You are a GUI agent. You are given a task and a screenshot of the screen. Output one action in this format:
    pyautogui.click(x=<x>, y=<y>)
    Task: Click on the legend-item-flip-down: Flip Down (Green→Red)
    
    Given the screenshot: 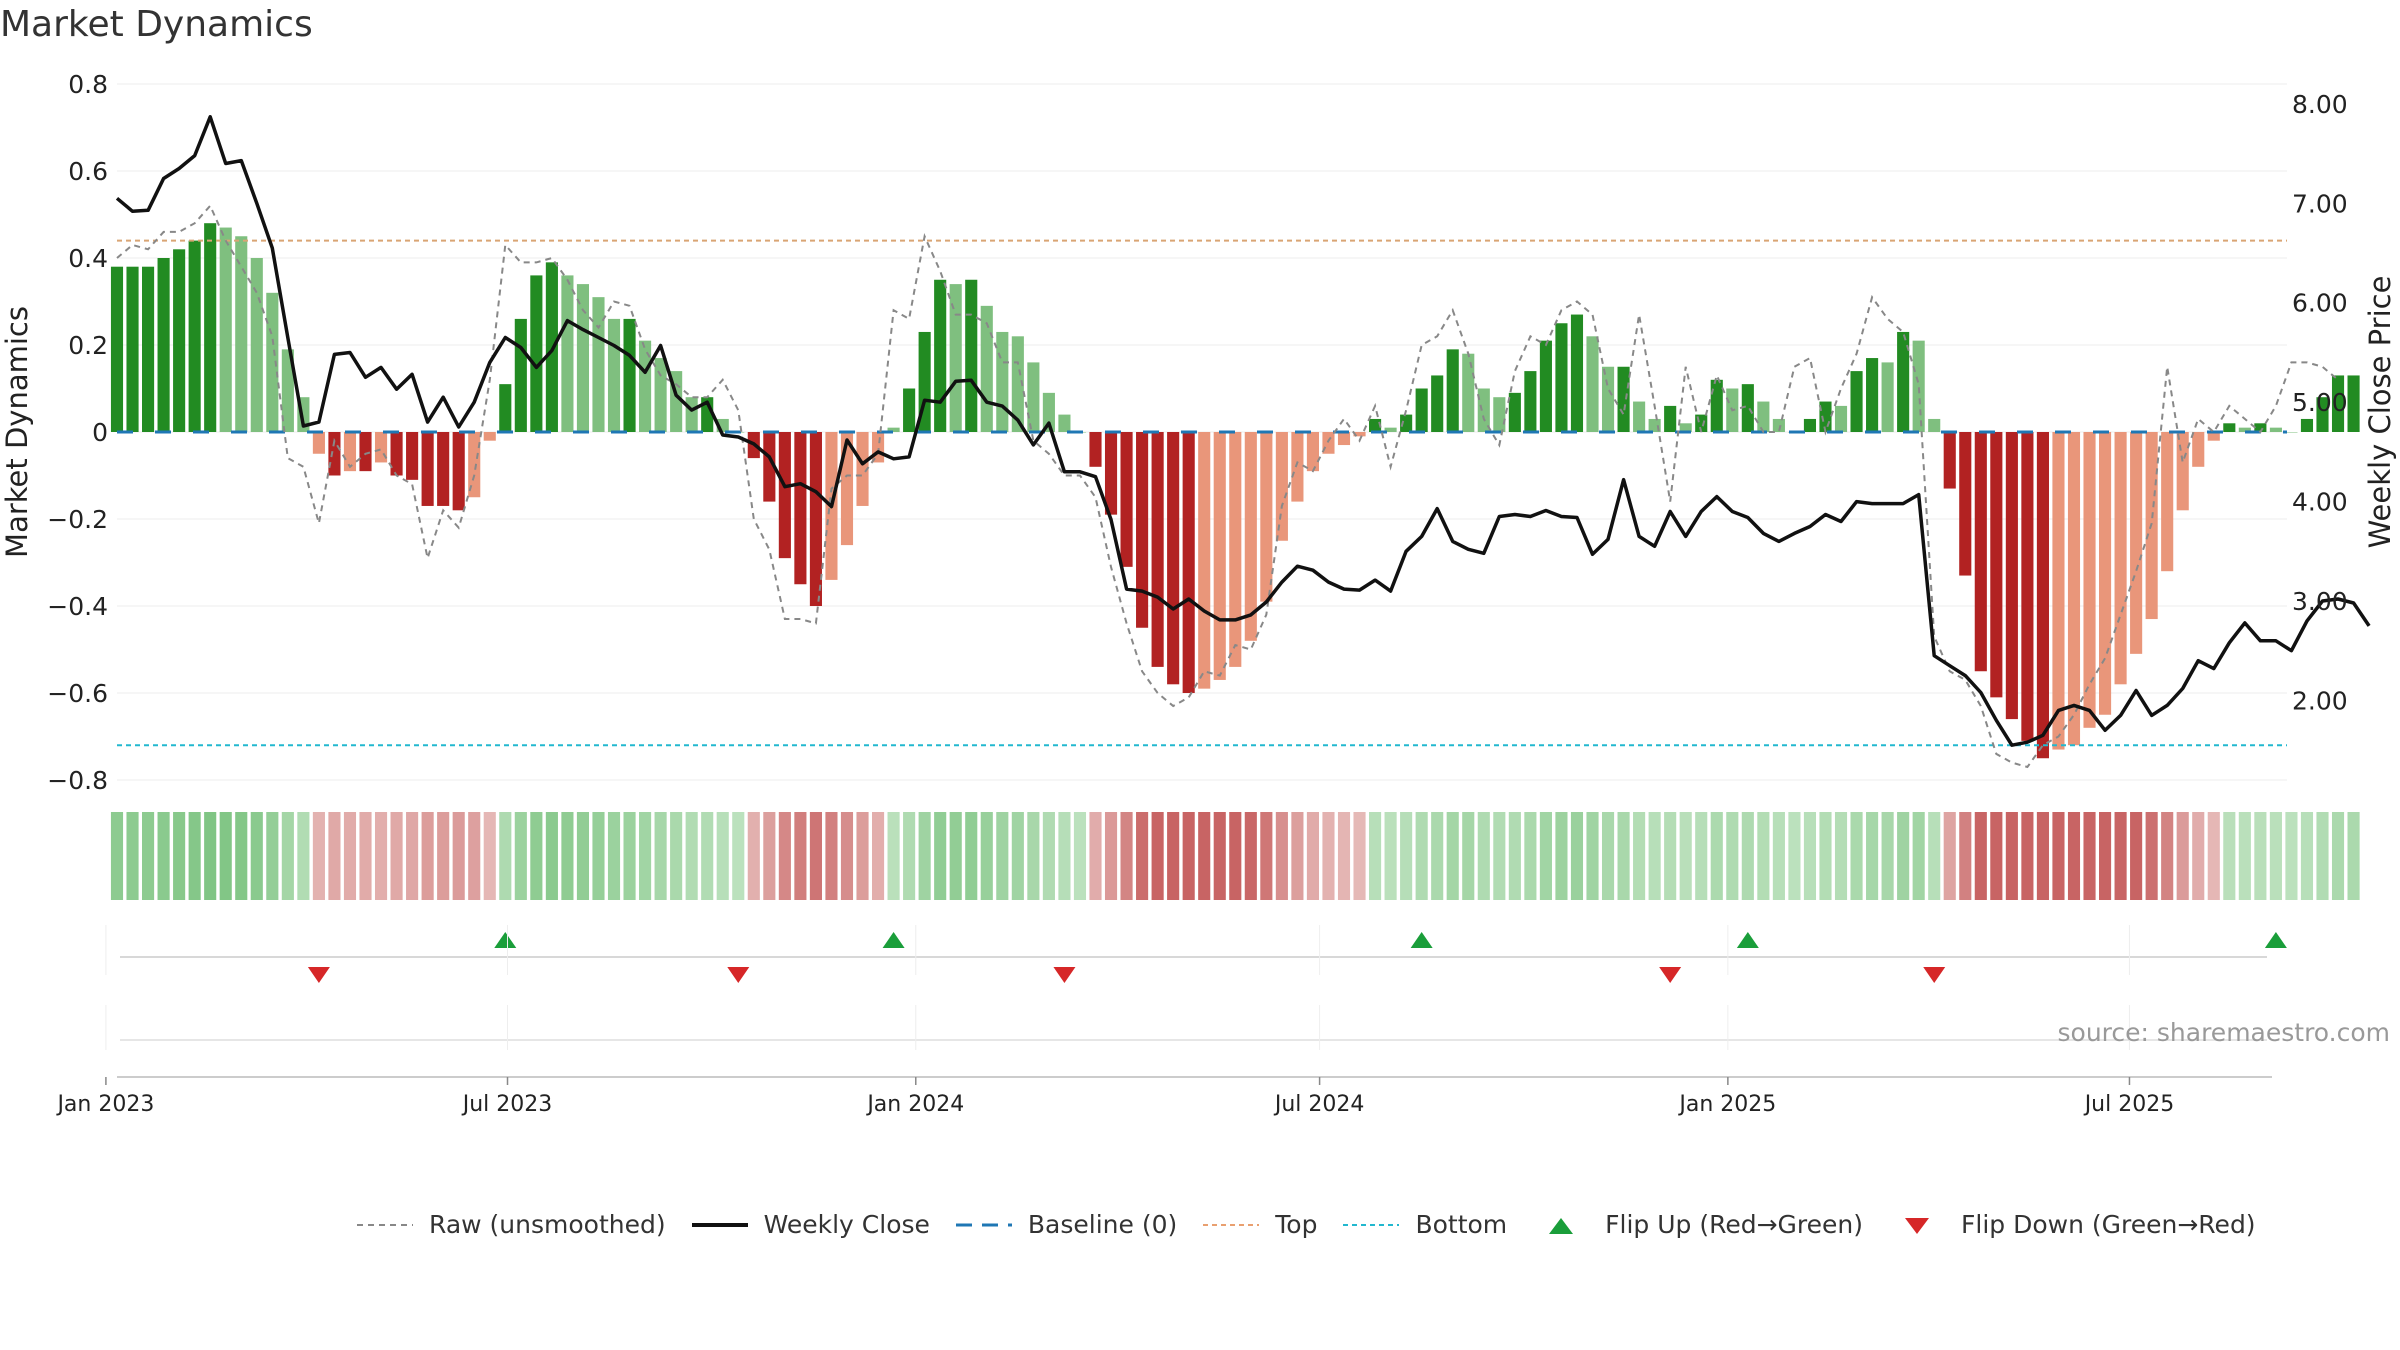 What is the action you would take?
    pyautogui.click(x=2071, y=1224)
    